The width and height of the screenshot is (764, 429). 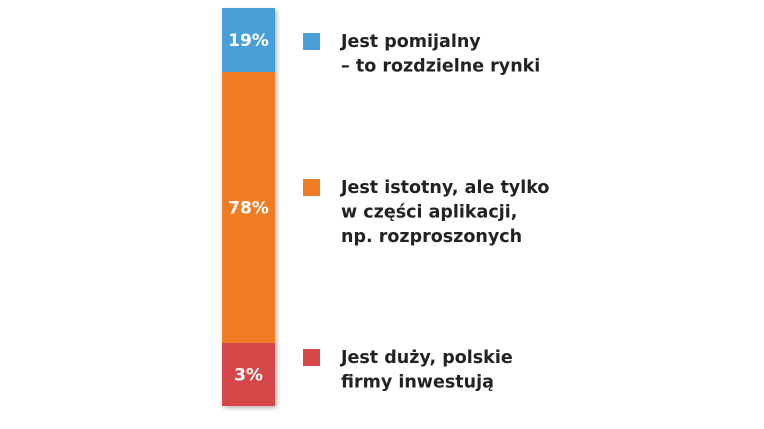 I want to click on legend-label-3-line-1: Jest duży, polskie, so click(x=426, y=358).